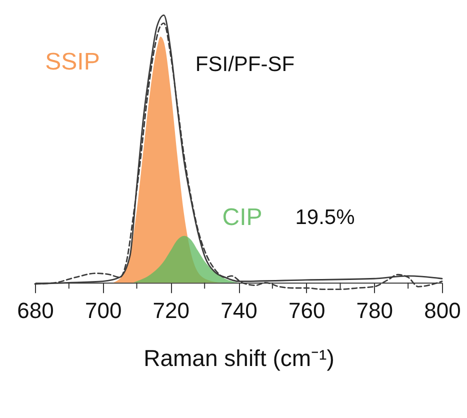  Describe the element at coordinates (442, 311) in the screenshot. I see `x-tick-label: 800` at that location.